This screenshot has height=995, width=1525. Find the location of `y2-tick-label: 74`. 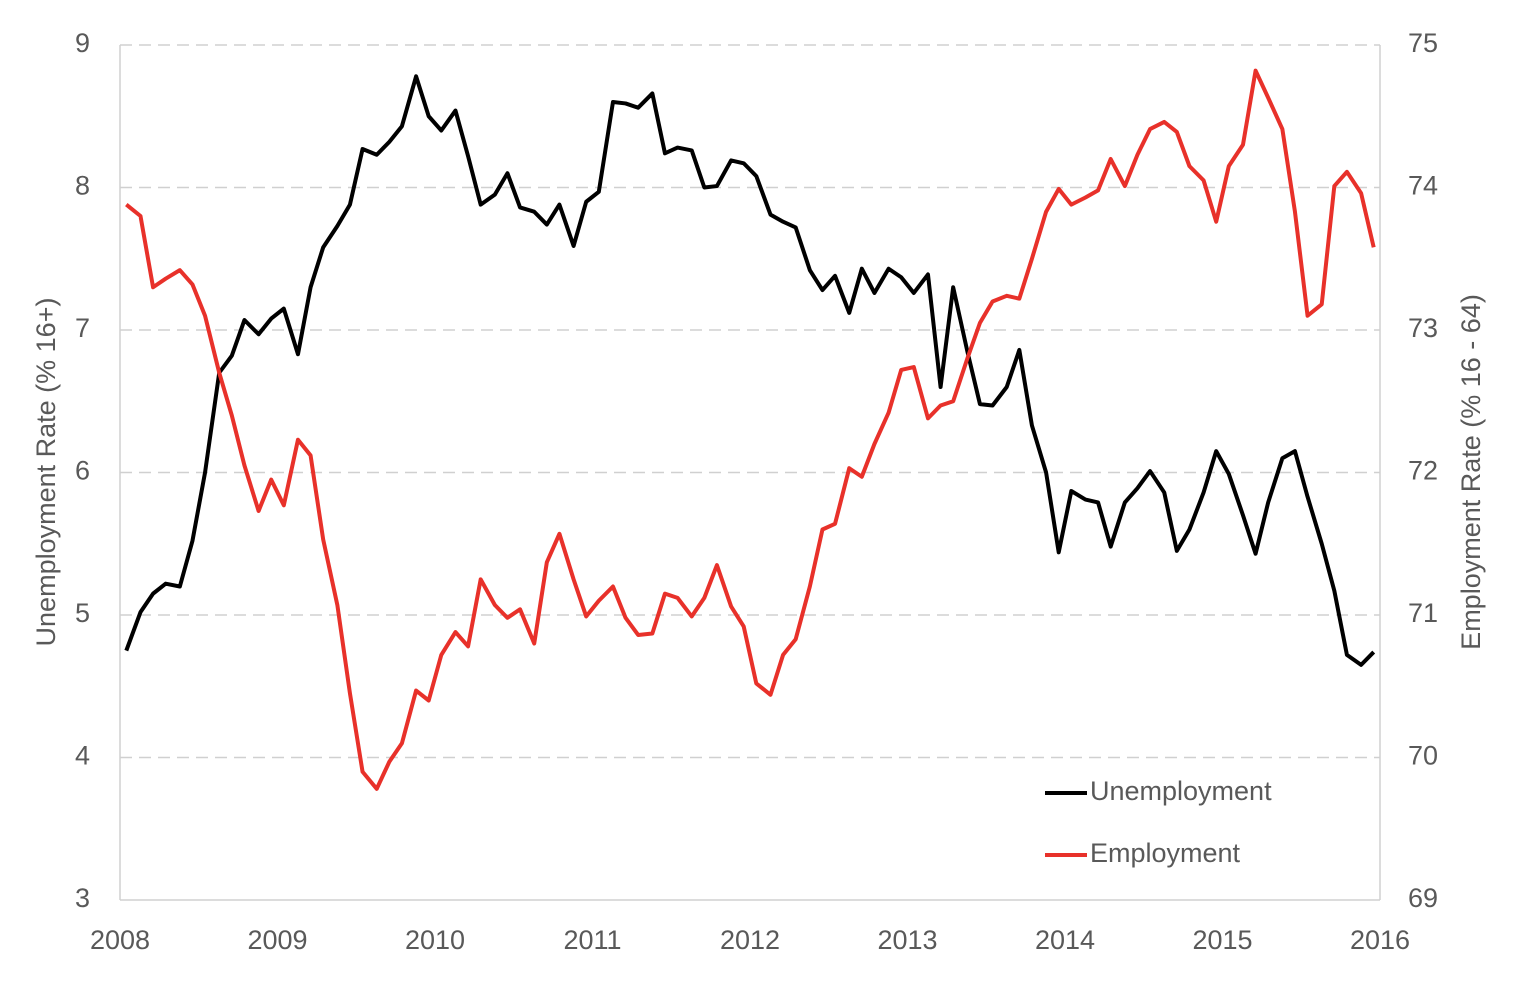

y2-tick-label: 74 is located at coordinates (1423, 186).